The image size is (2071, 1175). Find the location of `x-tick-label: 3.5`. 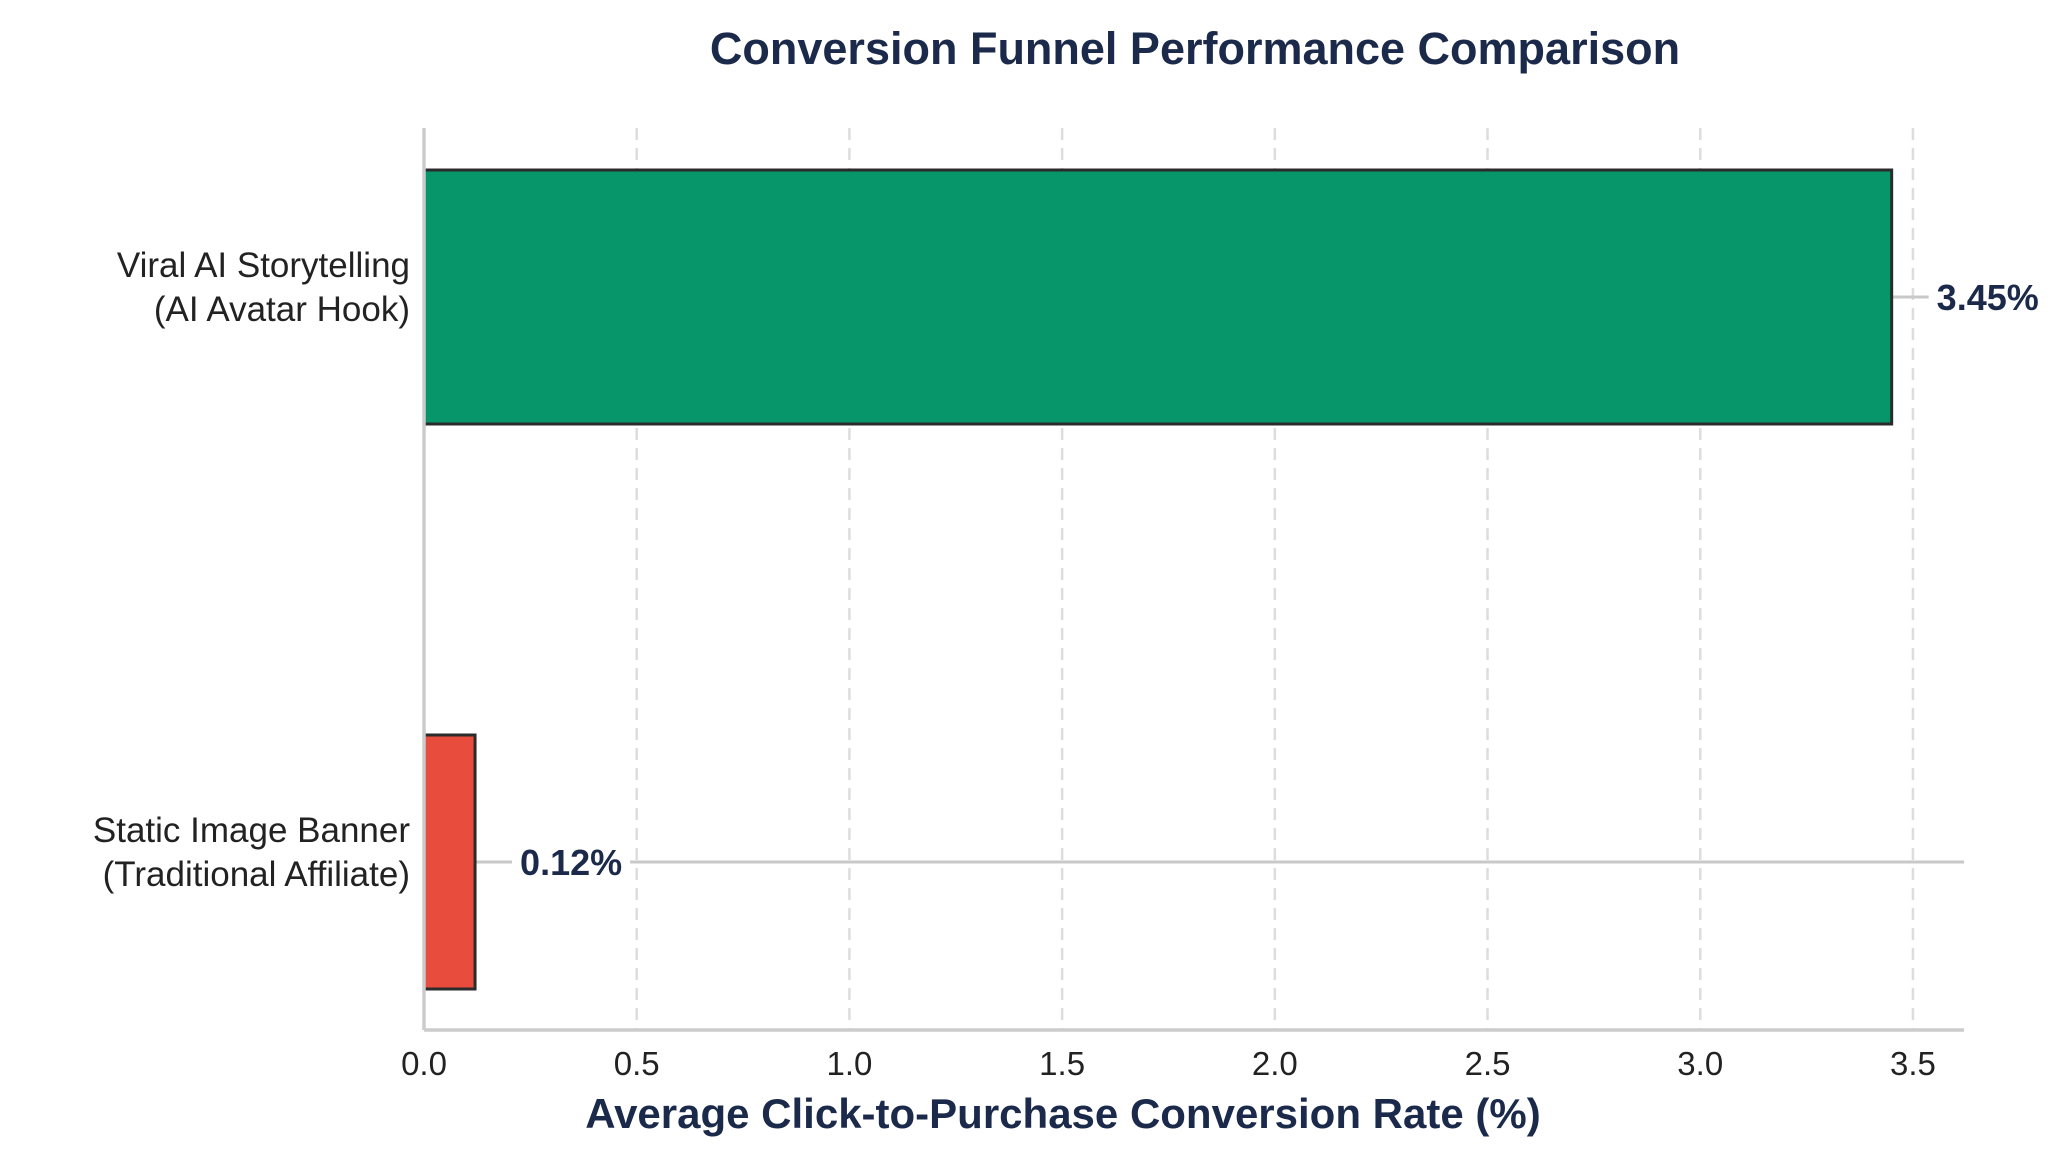

x-tick-label: 3.5 is located at coordinates (1913, 1063).